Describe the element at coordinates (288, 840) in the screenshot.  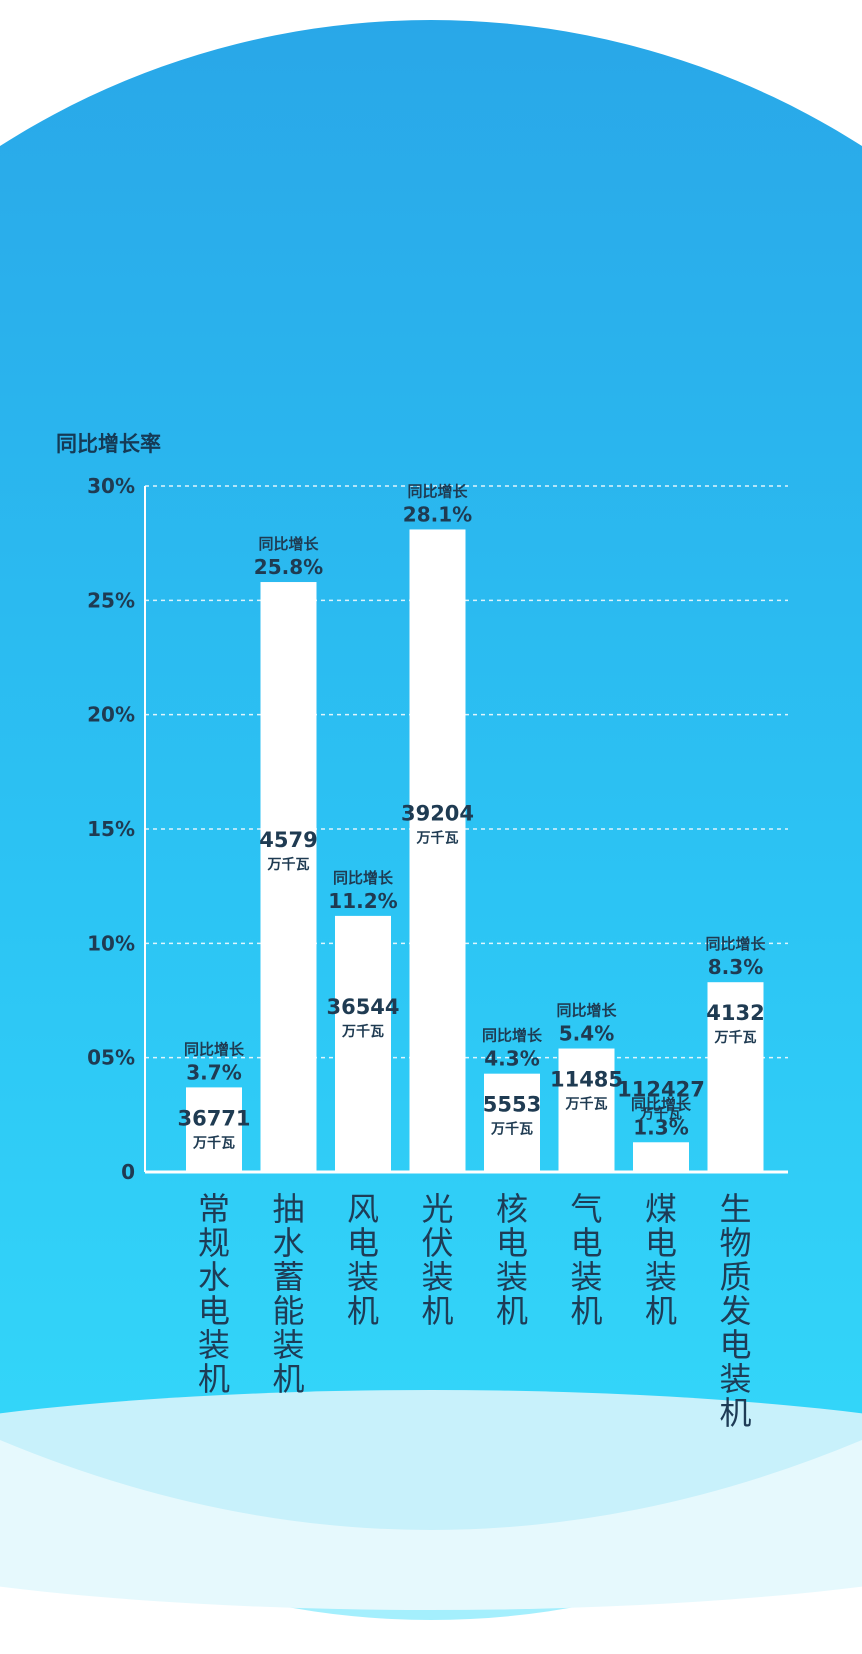
I see `capacity-value: 4579` at that location.